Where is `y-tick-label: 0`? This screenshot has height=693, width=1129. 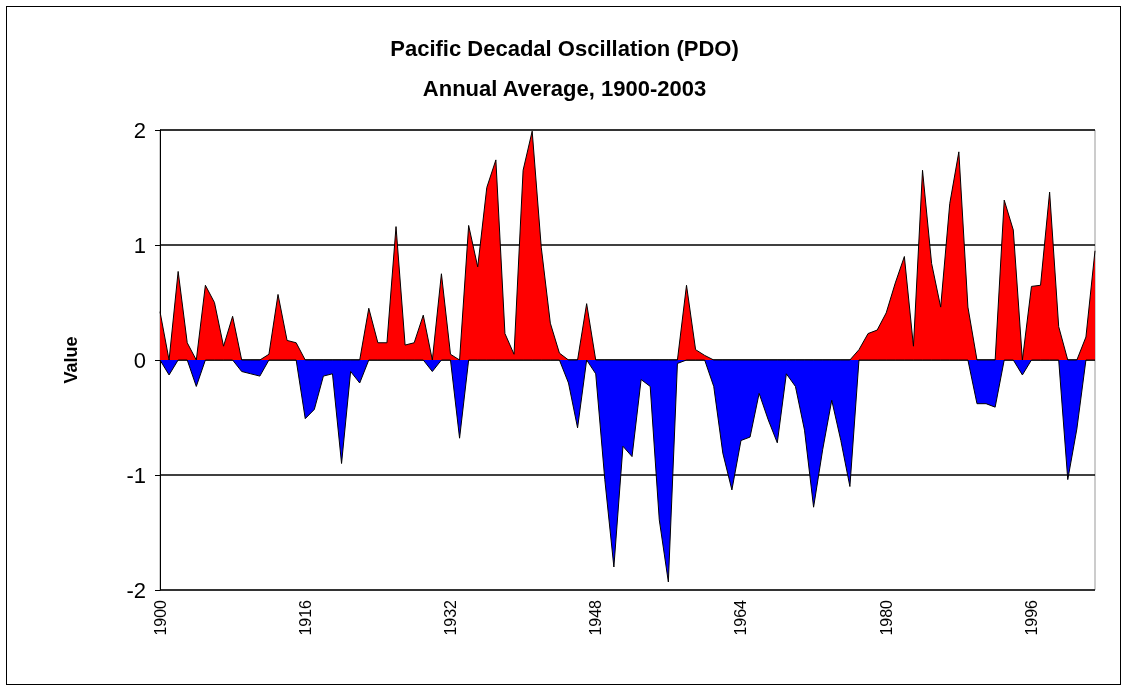 y-tick-label: 0 is located at coordinates (139, 360).